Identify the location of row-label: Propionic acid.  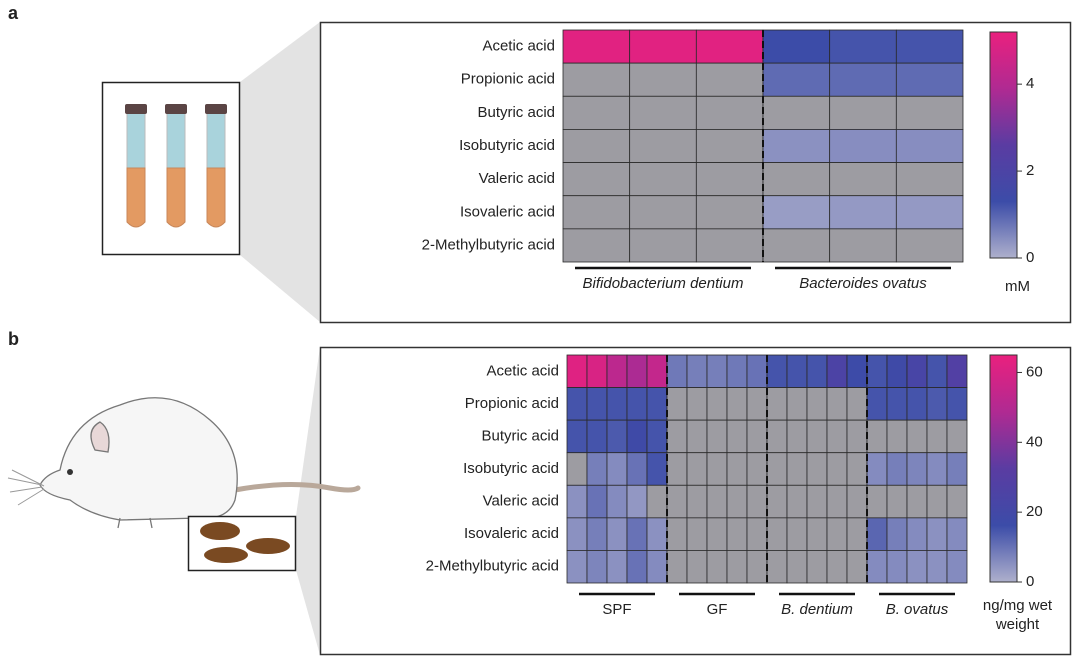
(508, 79).